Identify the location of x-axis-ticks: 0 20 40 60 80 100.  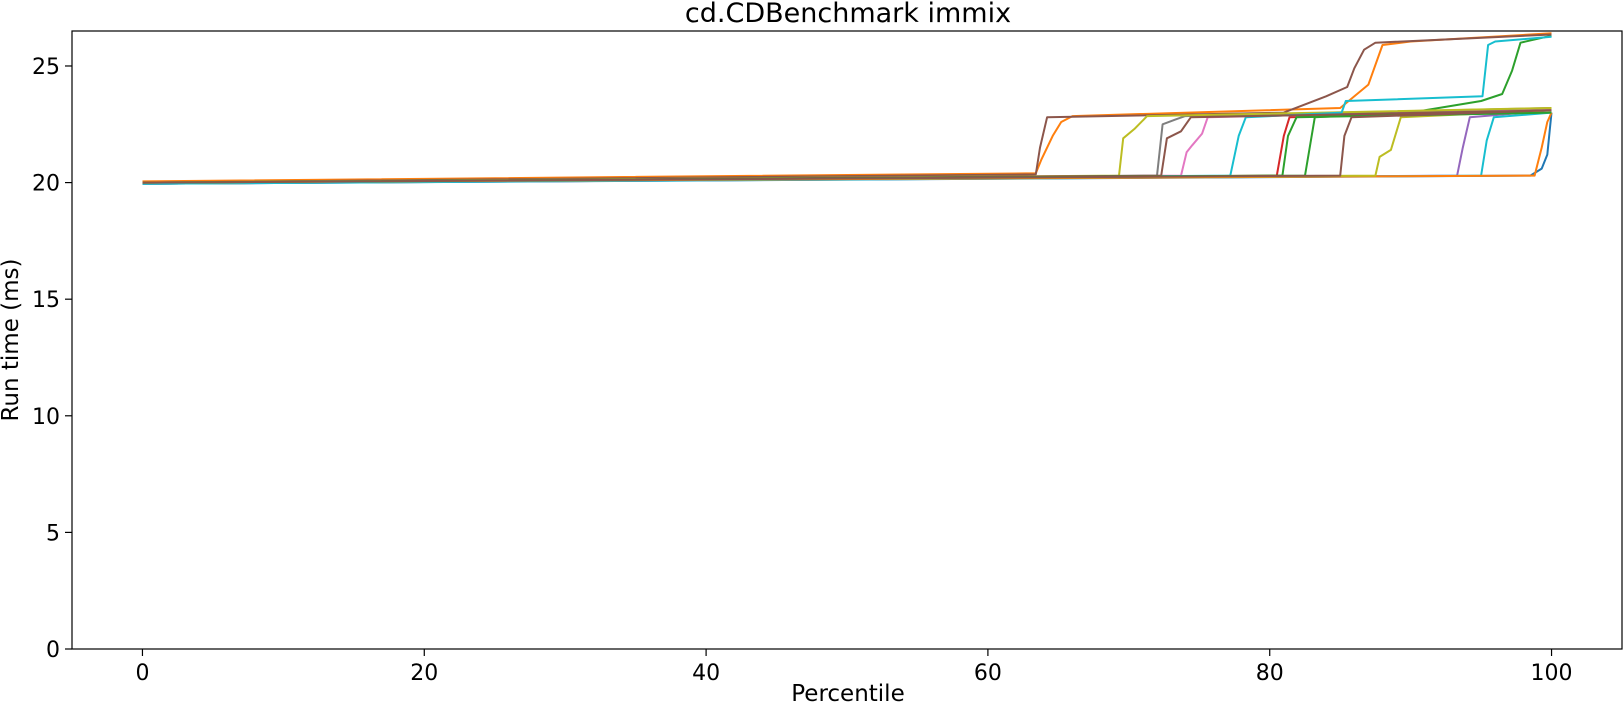
(854, 667).